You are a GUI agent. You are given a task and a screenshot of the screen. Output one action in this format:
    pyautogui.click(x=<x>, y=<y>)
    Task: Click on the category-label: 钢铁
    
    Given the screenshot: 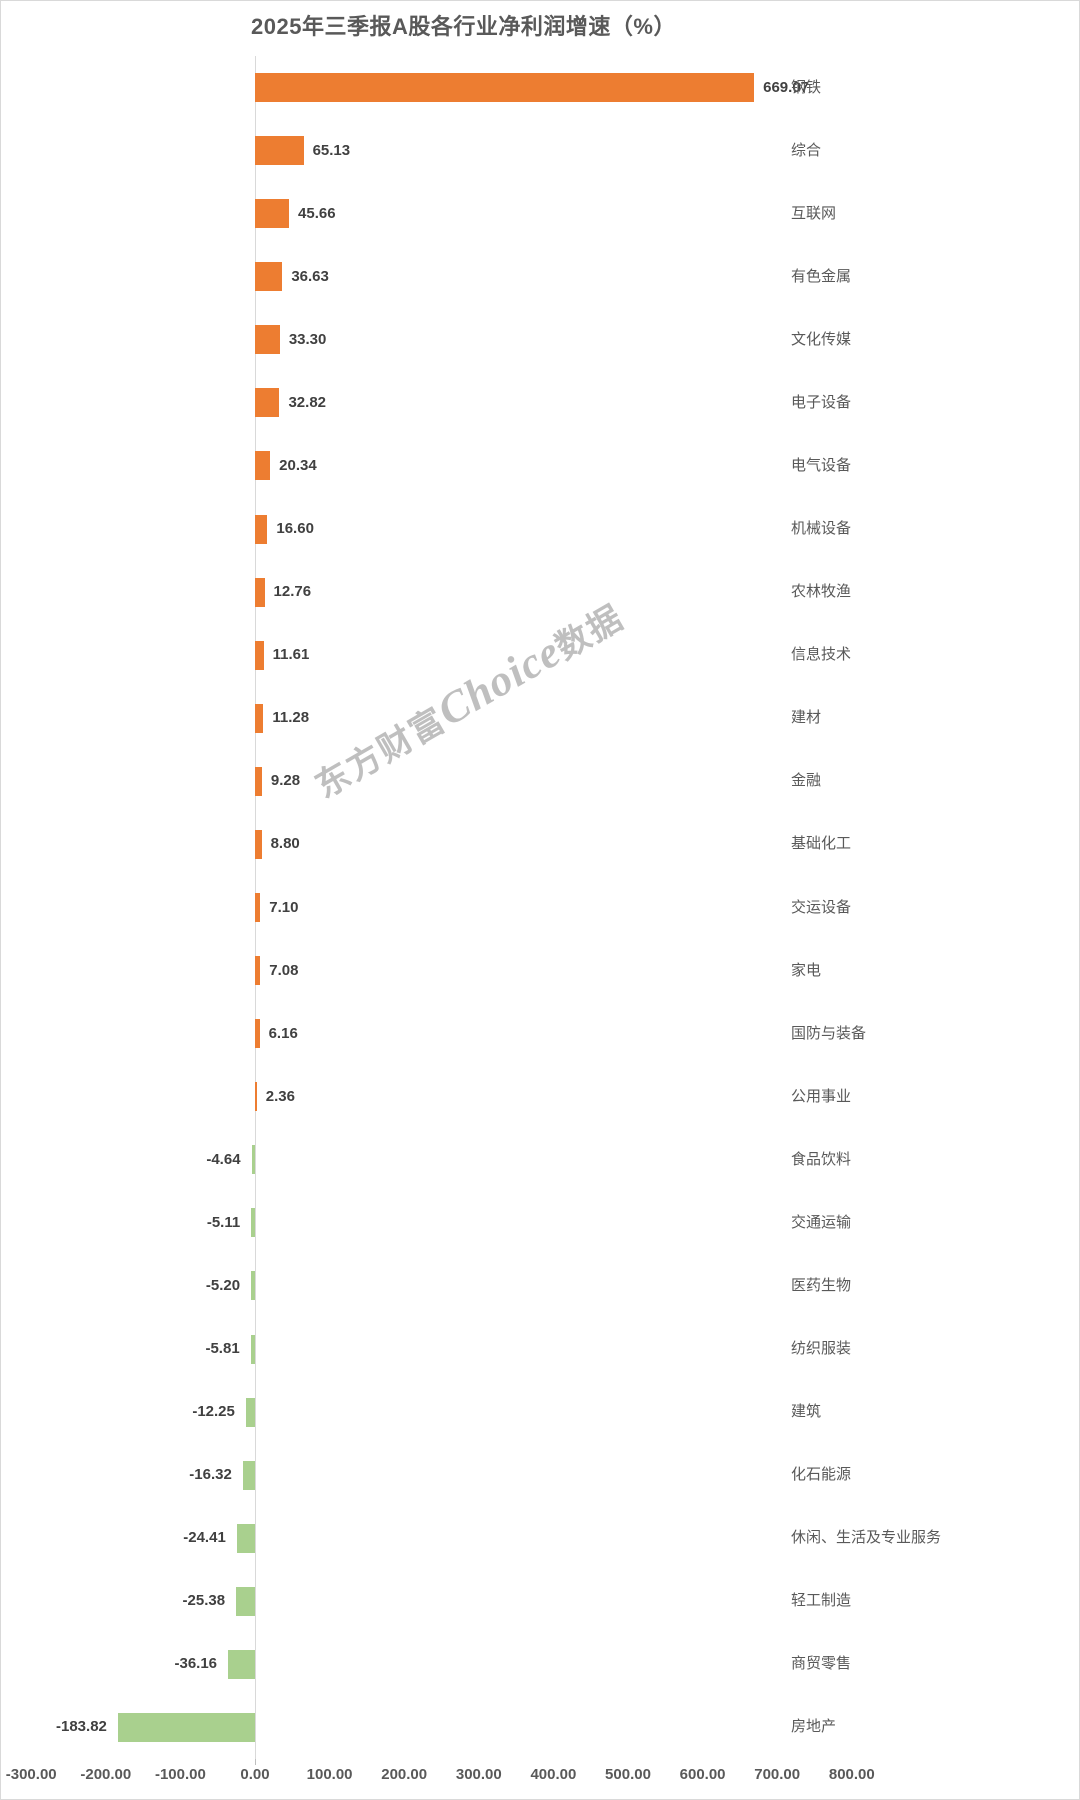 What is the action you would take?
    pyautogui.click(x=806, y=87)
    